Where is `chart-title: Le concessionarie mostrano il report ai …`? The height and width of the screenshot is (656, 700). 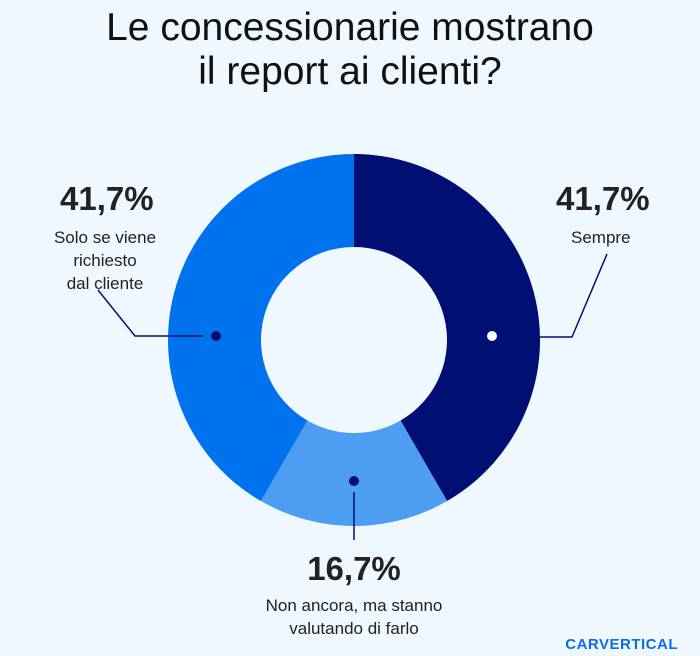 chart-title: Le concessionarie mostrano il report ai … is located at coordinates (350, 50).